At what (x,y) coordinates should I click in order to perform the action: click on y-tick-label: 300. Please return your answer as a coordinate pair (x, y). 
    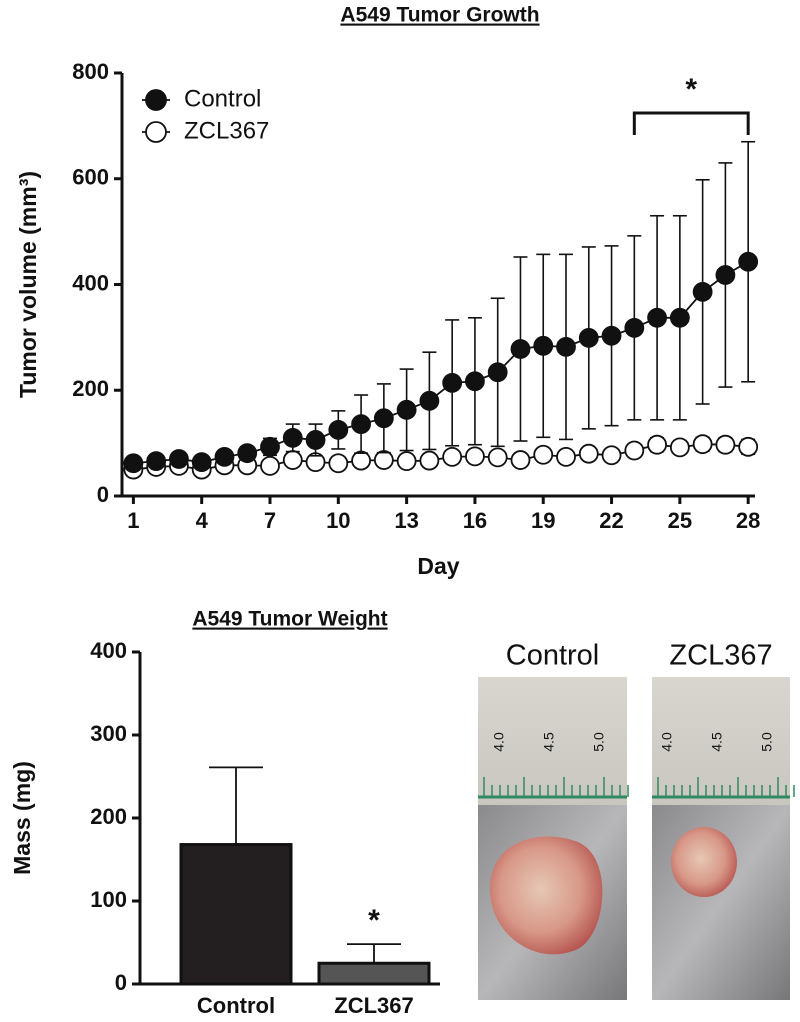
    Looking at the image, I should click on (108, 733).